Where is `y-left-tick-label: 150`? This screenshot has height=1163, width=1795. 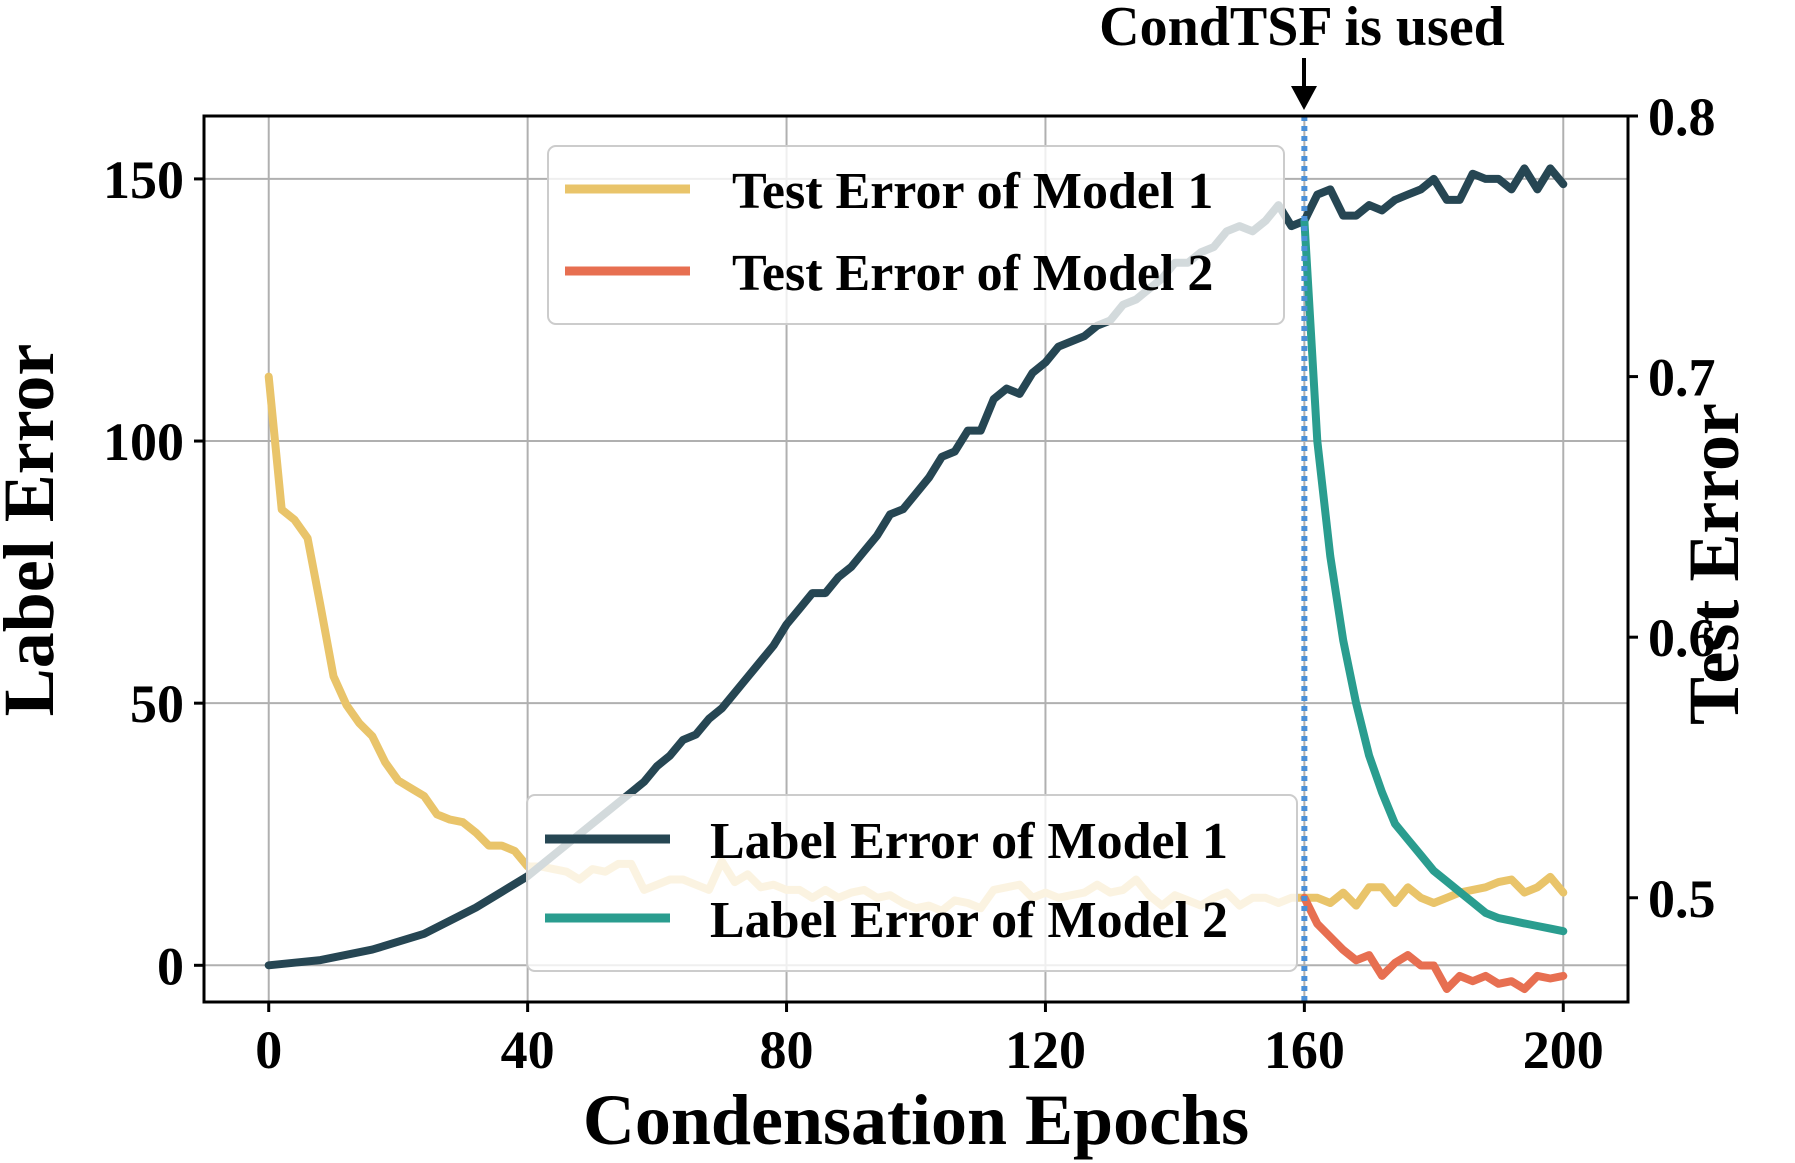
y-left-tick-label: 150 is located at coordinates (143, 180).